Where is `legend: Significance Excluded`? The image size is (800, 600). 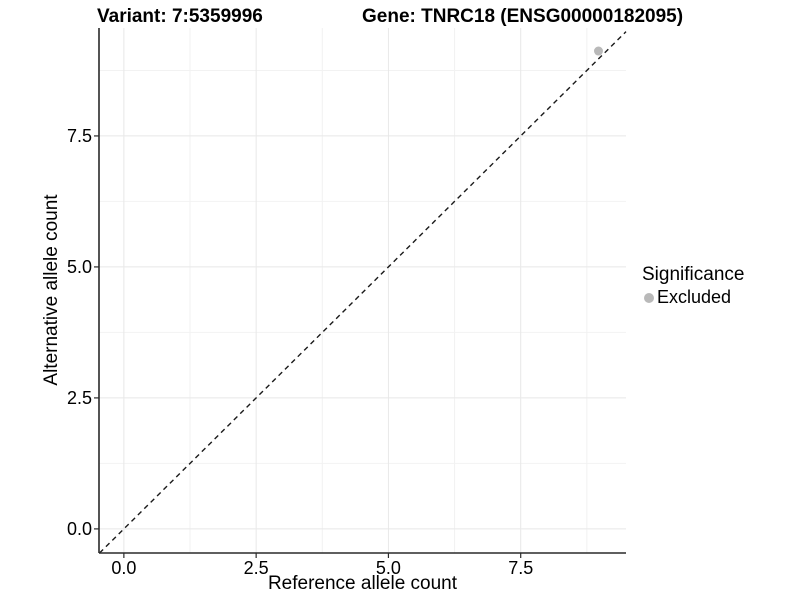 legend: Significance Excluded is located at coordinates (692, 285).